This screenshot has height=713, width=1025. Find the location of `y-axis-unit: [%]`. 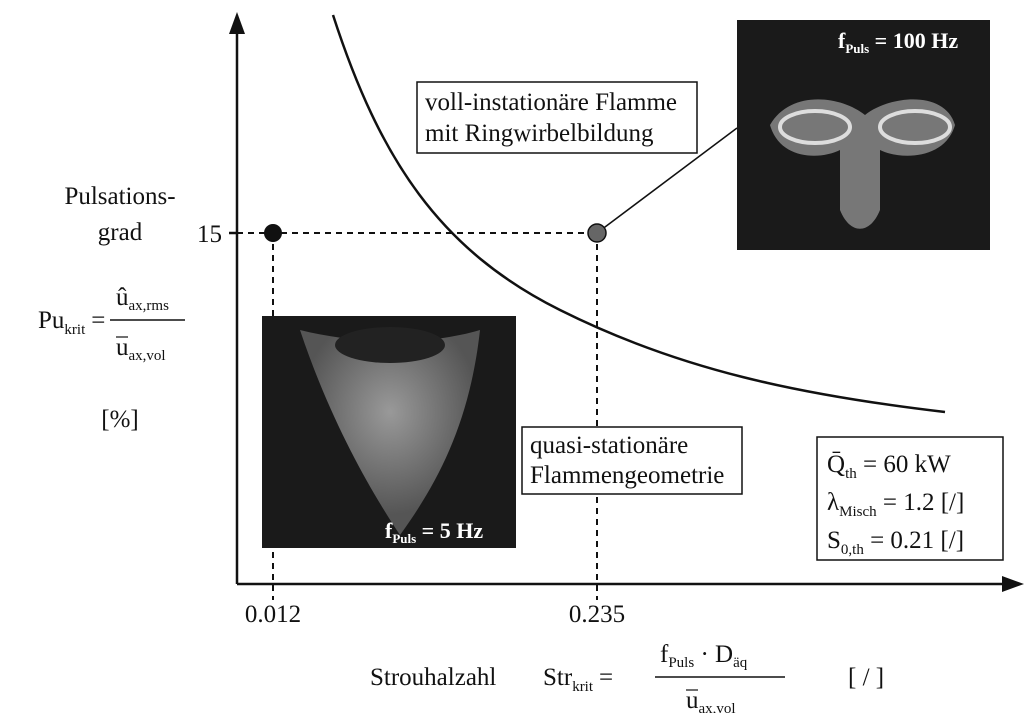

y-axis-unit: [%] is located at coordinates (119, 419).